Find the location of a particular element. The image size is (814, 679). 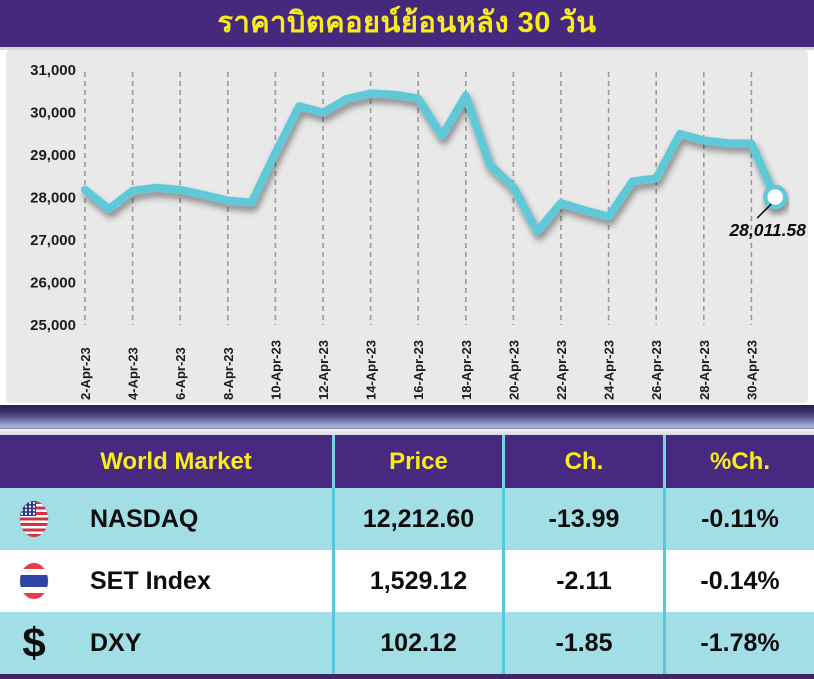

market-name: SET Index is located at coordinates (150, 580).